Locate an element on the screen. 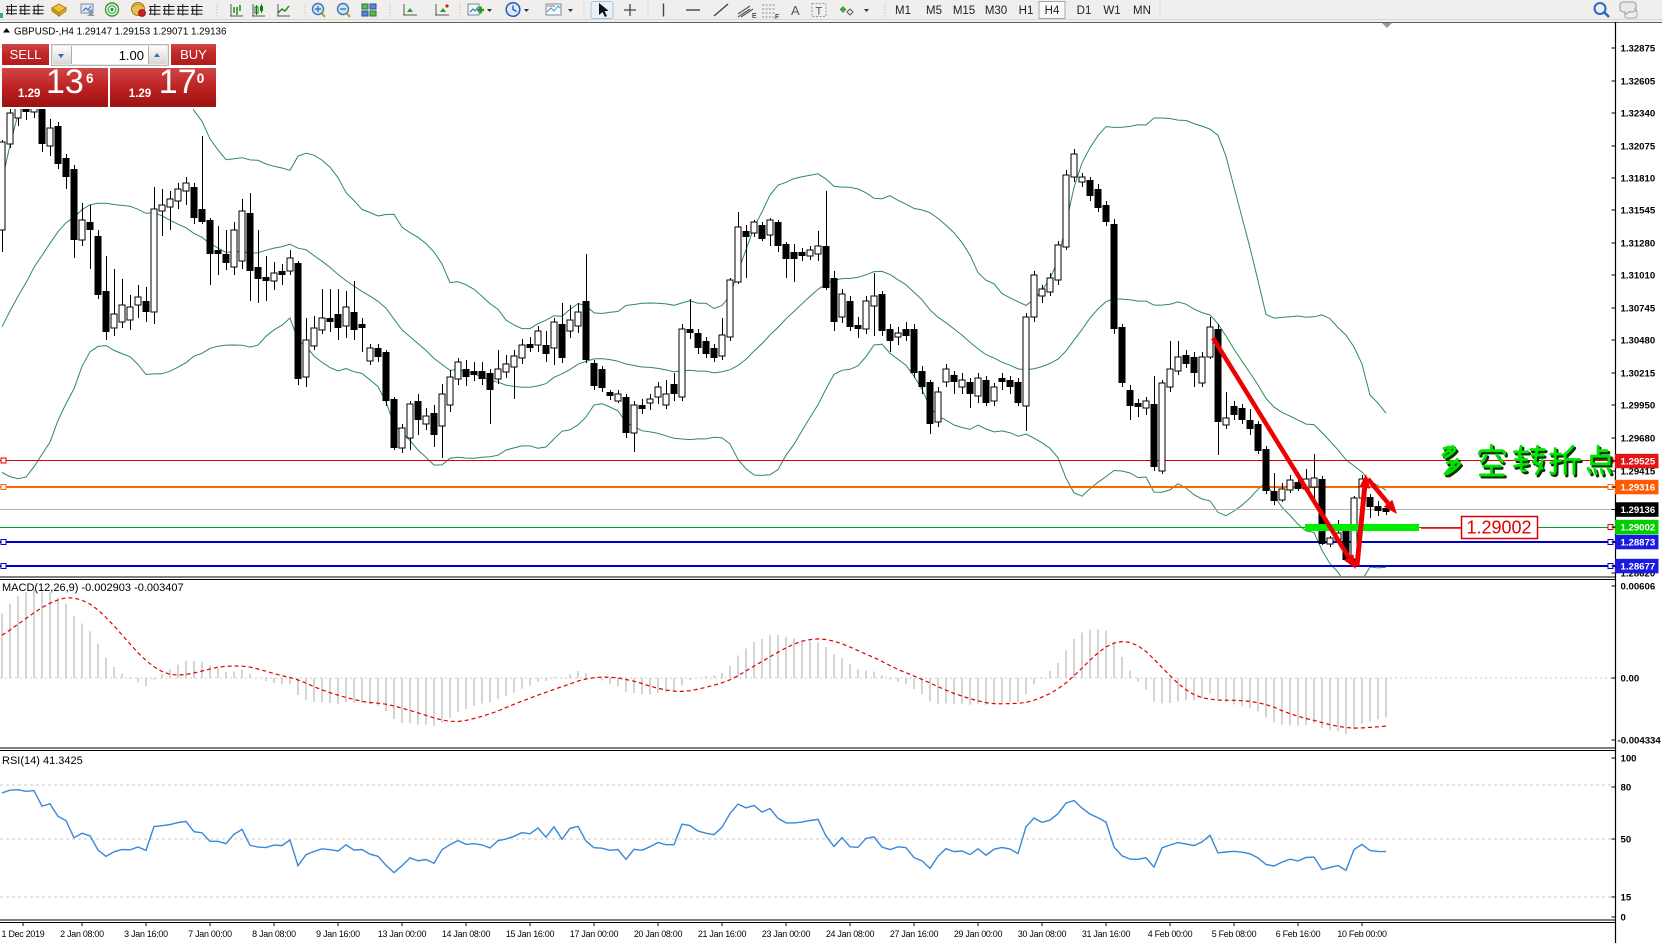  svg-text: 6 Feb 16:00 is located at coordinates (1298, 934).